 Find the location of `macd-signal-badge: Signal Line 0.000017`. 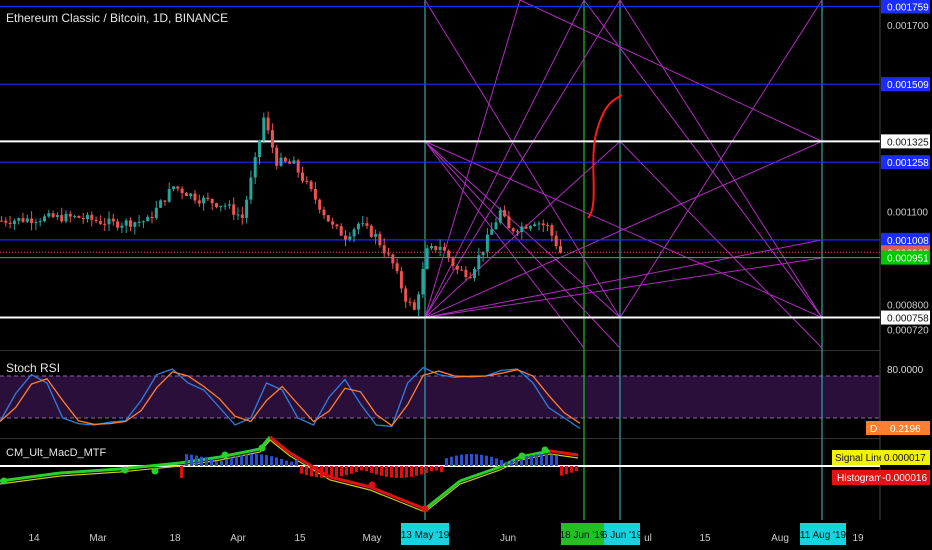

macd-signal-badge: Signal Line 0.000017 is located at coordinates (881, 457).